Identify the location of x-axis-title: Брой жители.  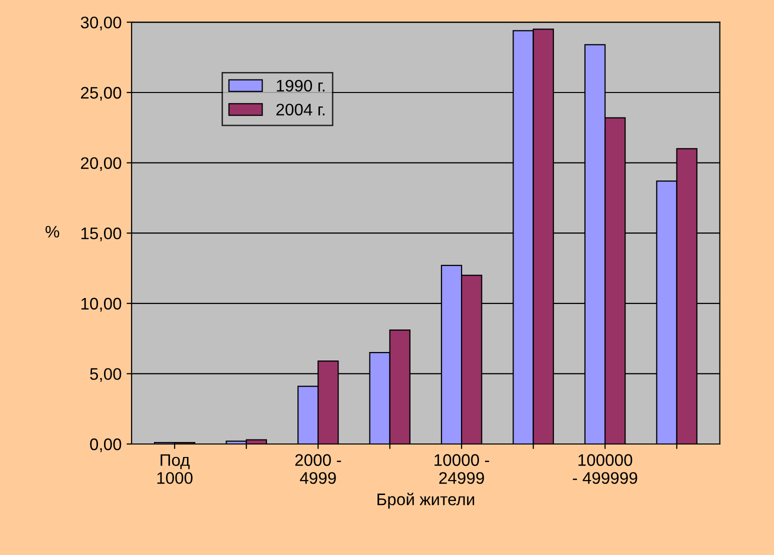
(426, 500).